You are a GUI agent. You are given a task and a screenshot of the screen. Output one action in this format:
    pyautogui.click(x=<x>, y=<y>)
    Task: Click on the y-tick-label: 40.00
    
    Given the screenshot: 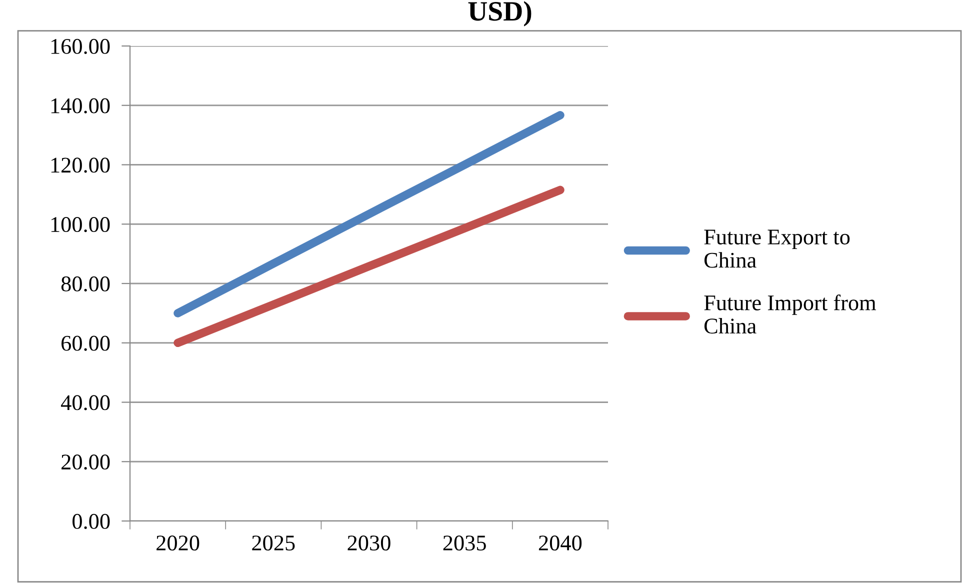 What is the action you would take?
    pyautogui.click(x=85, y=402)
    